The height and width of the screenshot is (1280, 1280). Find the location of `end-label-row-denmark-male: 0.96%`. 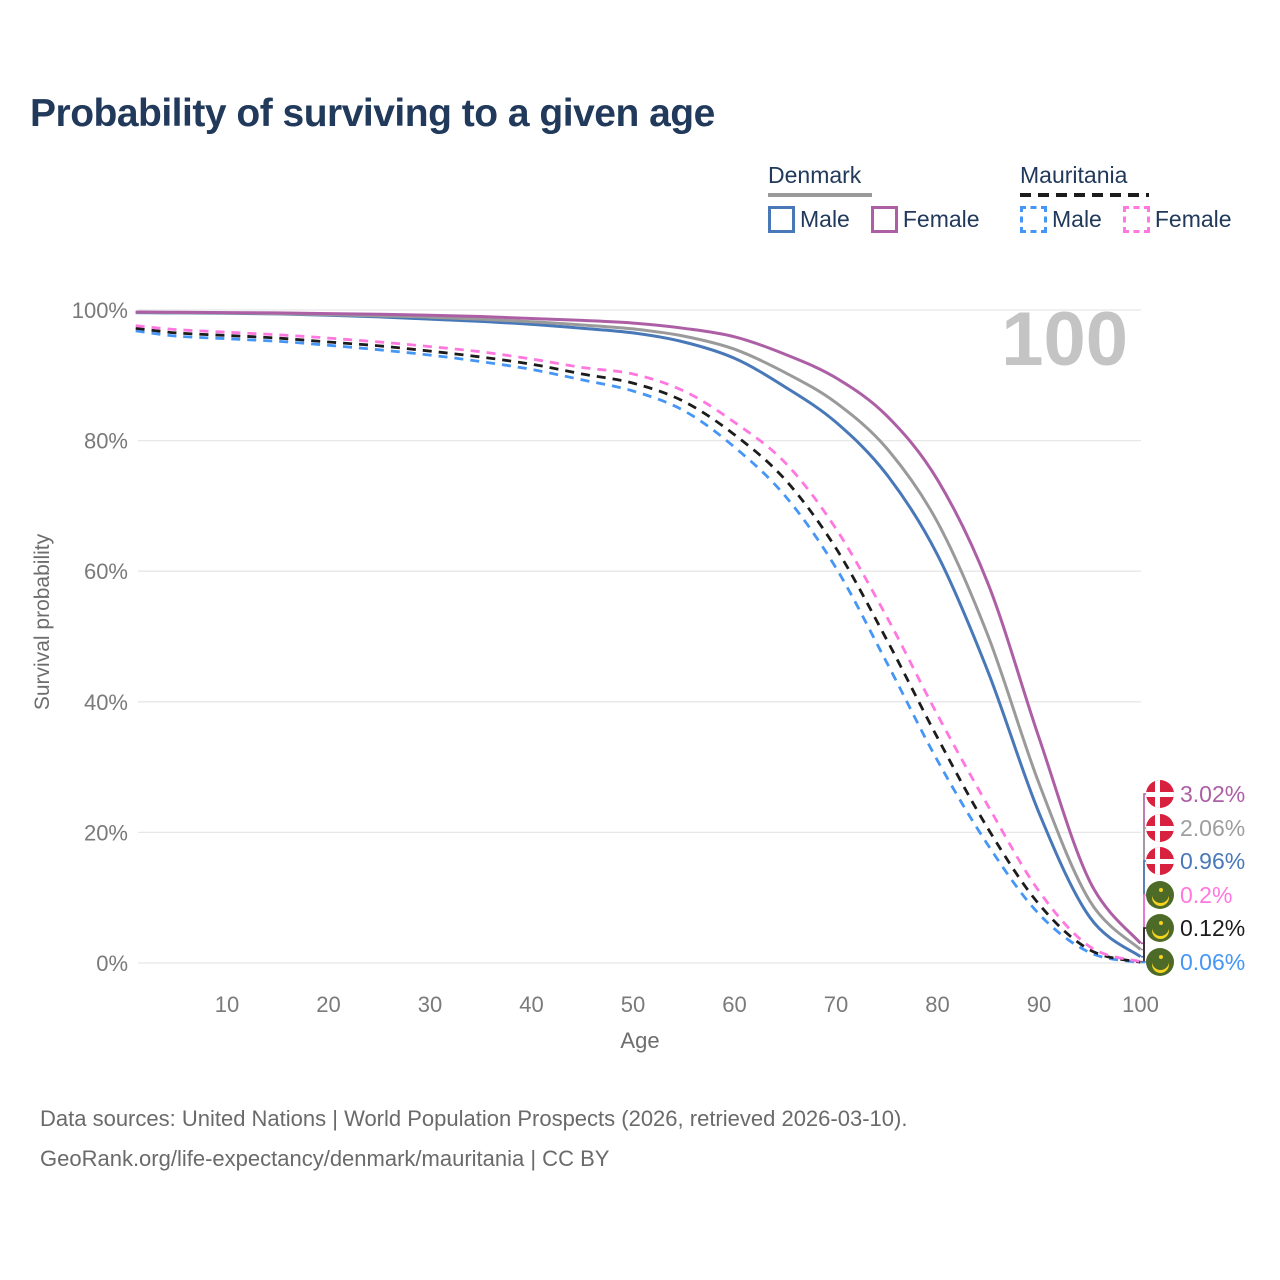

end-label-row-denmark-male: 0.96% is located at coordinates (1195, 861).